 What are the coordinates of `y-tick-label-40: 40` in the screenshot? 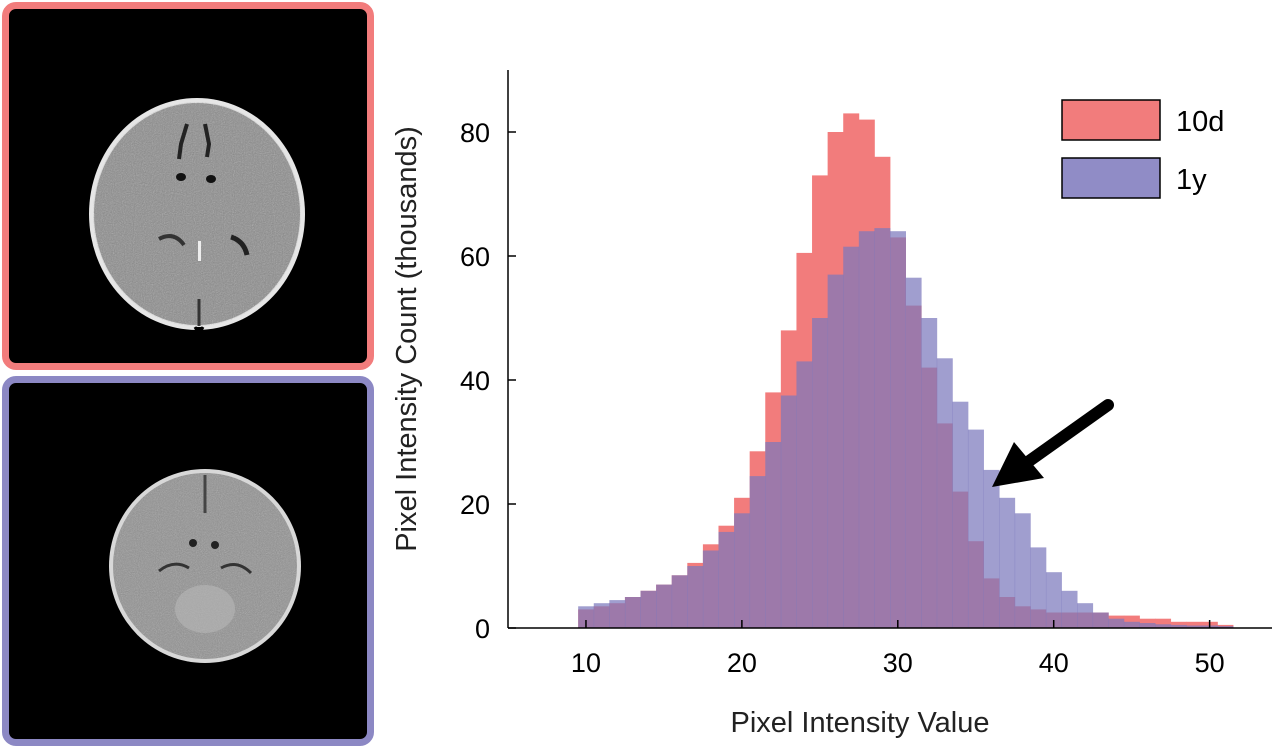 It's located at (475, 381).